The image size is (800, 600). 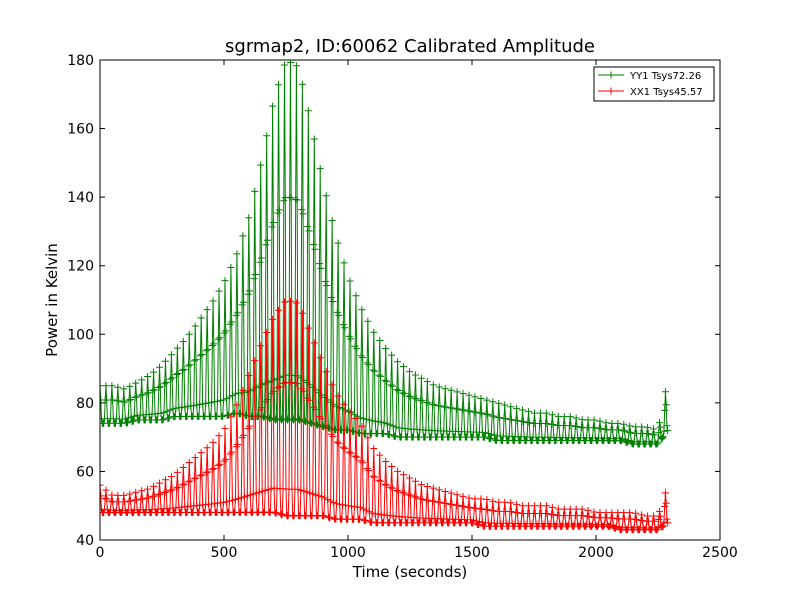 I want to click on y-tick-label: 140, so click(x=80, y=198).